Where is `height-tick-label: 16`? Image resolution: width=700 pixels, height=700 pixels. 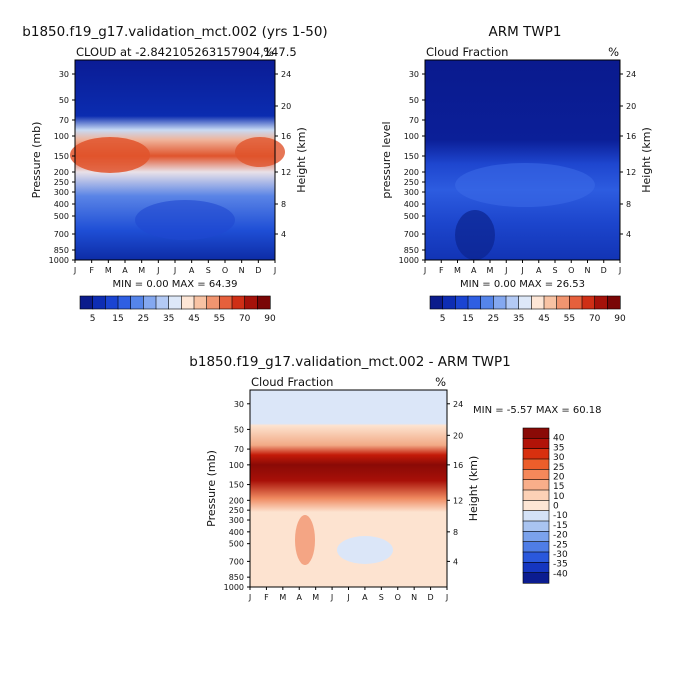
height-tick-label: 16 is located at coordinates (286, 136).